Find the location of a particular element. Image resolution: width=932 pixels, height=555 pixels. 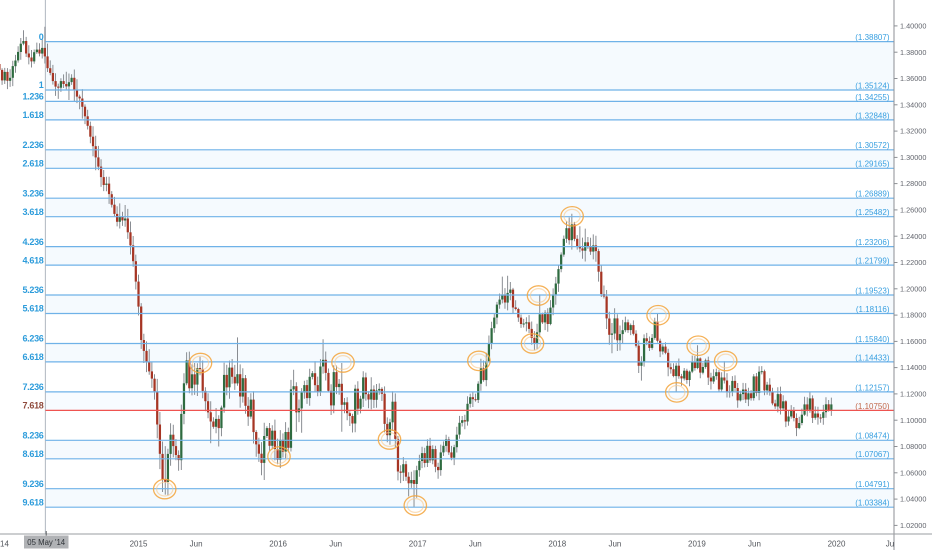

svg-text: 1.34000 is located at coordinates (913, 104).